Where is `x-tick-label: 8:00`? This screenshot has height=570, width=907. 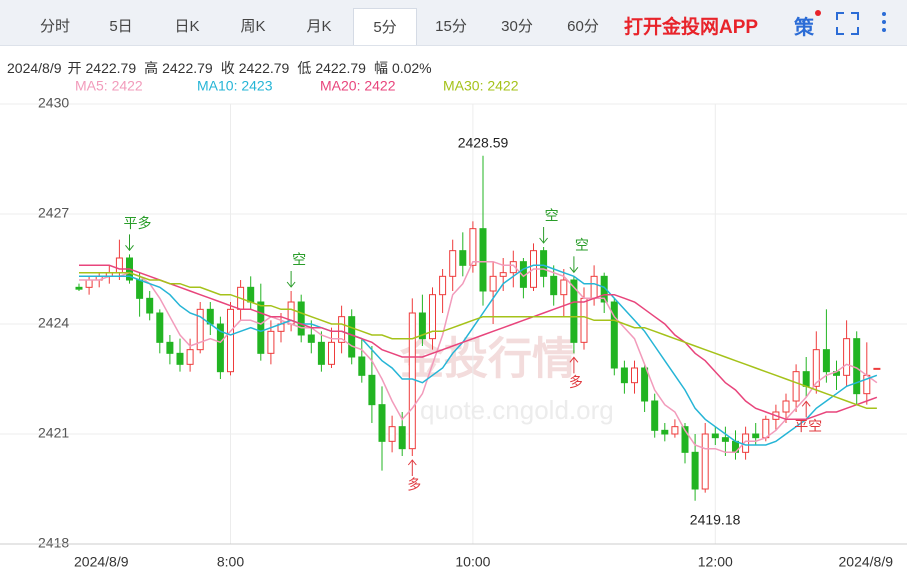 x-tick-label: 8:00 is located at coordinates (230, 562).